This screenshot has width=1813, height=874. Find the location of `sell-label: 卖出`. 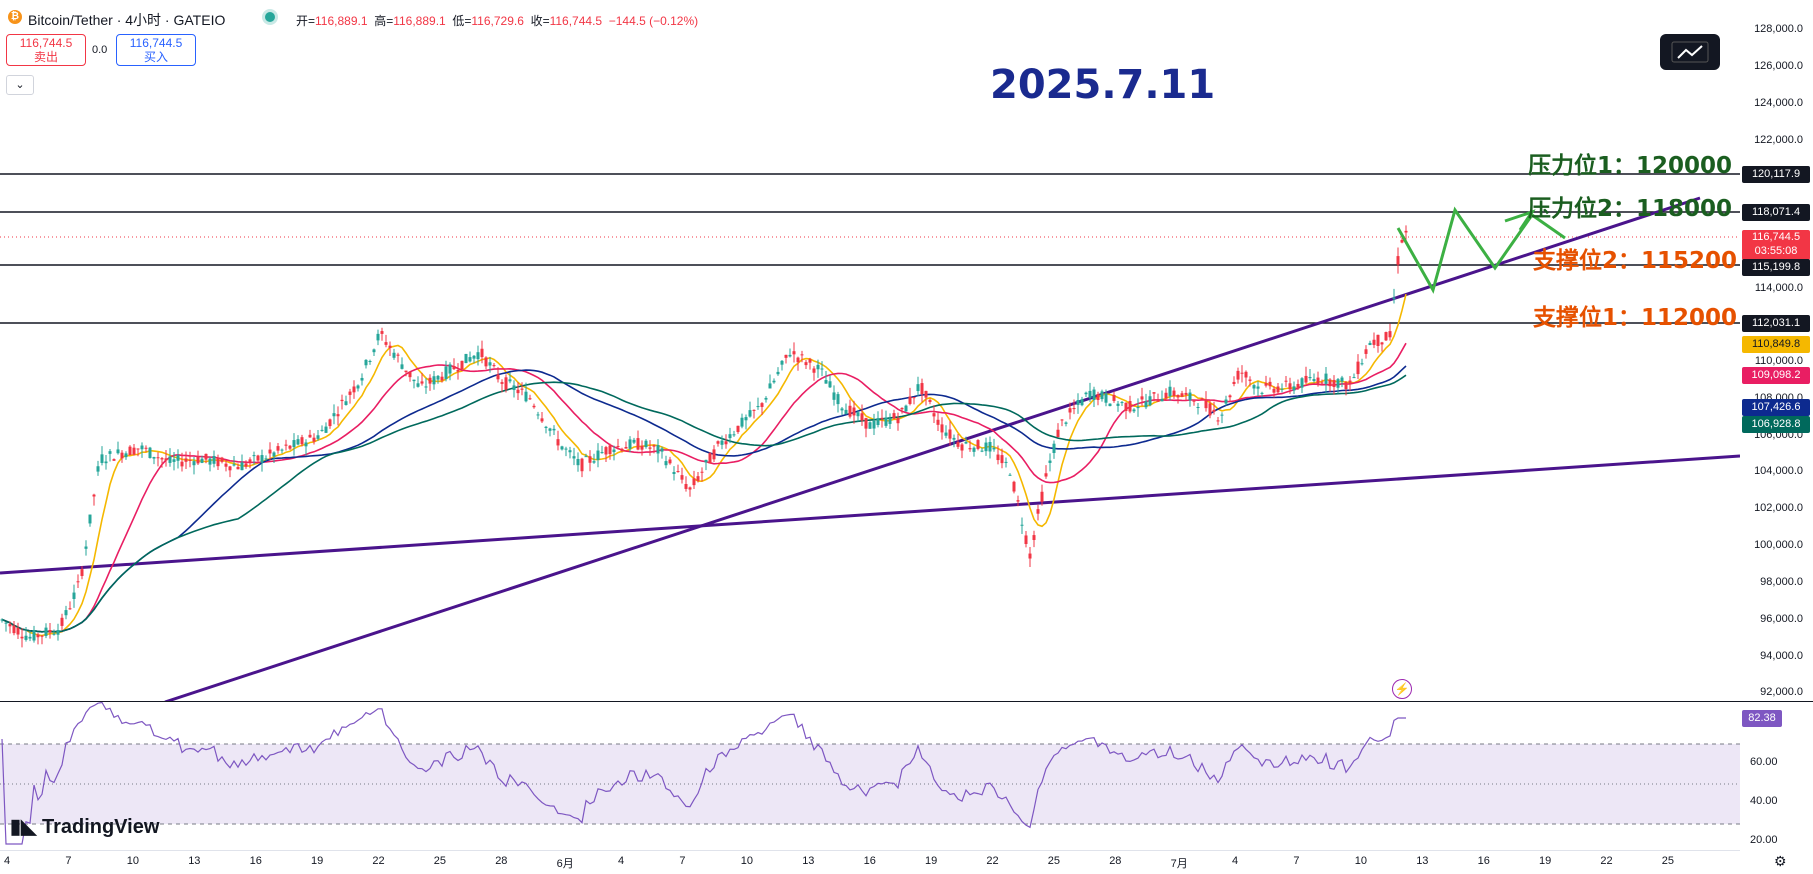

sell-label: 卖出 is located at coordinates (45, 57).